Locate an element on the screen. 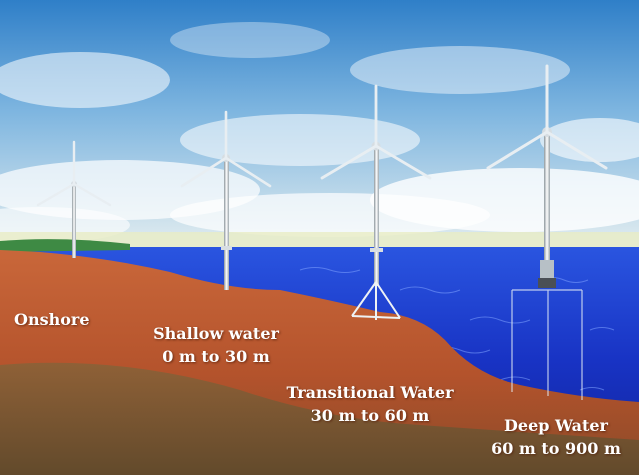  turbine-onshore is located at coordinates (74, 199).